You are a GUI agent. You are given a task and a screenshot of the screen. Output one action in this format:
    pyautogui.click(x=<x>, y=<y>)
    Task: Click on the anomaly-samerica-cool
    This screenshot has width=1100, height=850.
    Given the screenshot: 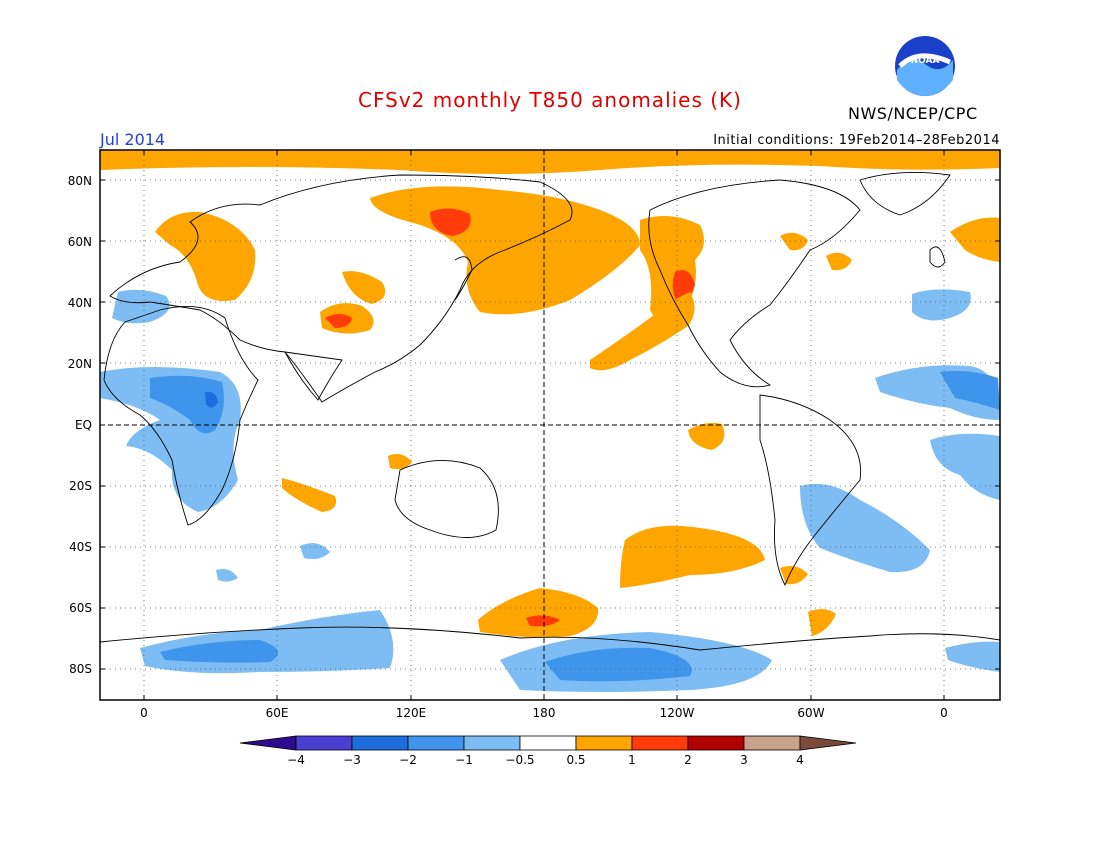 What is the action you would take?
    pyautogui.click(x=865, y=528)
    